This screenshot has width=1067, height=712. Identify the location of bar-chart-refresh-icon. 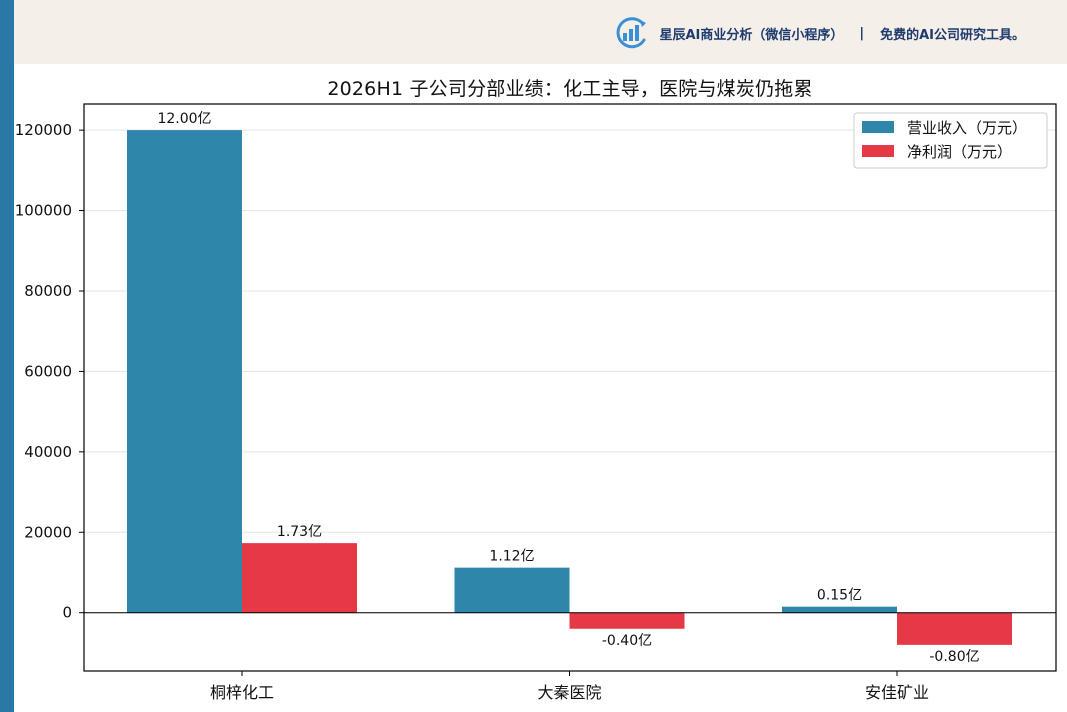
(632, 33).